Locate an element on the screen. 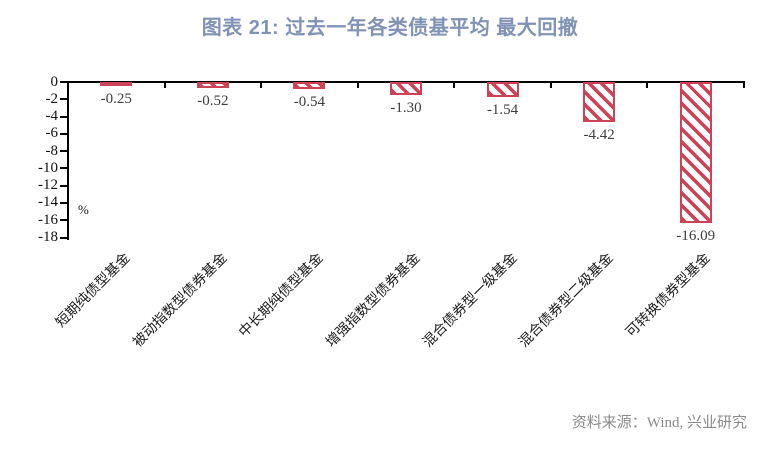 This screenshot has height=464, width=780. chart-title: 图表 21: 过去一年各类债基平均 最大回撤 is located at coordinates (390, 28).